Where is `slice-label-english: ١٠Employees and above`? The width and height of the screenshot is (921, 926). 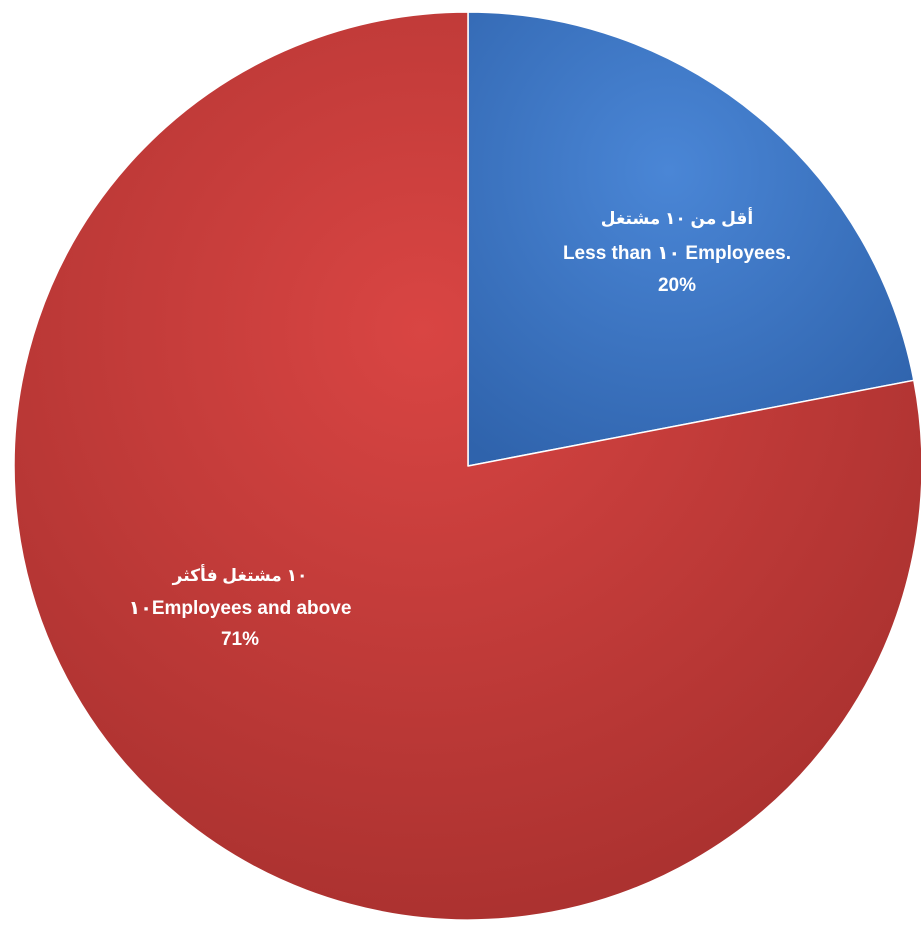 slice-label-english: ١٠Employees and above is located at coordinates (240, 608).